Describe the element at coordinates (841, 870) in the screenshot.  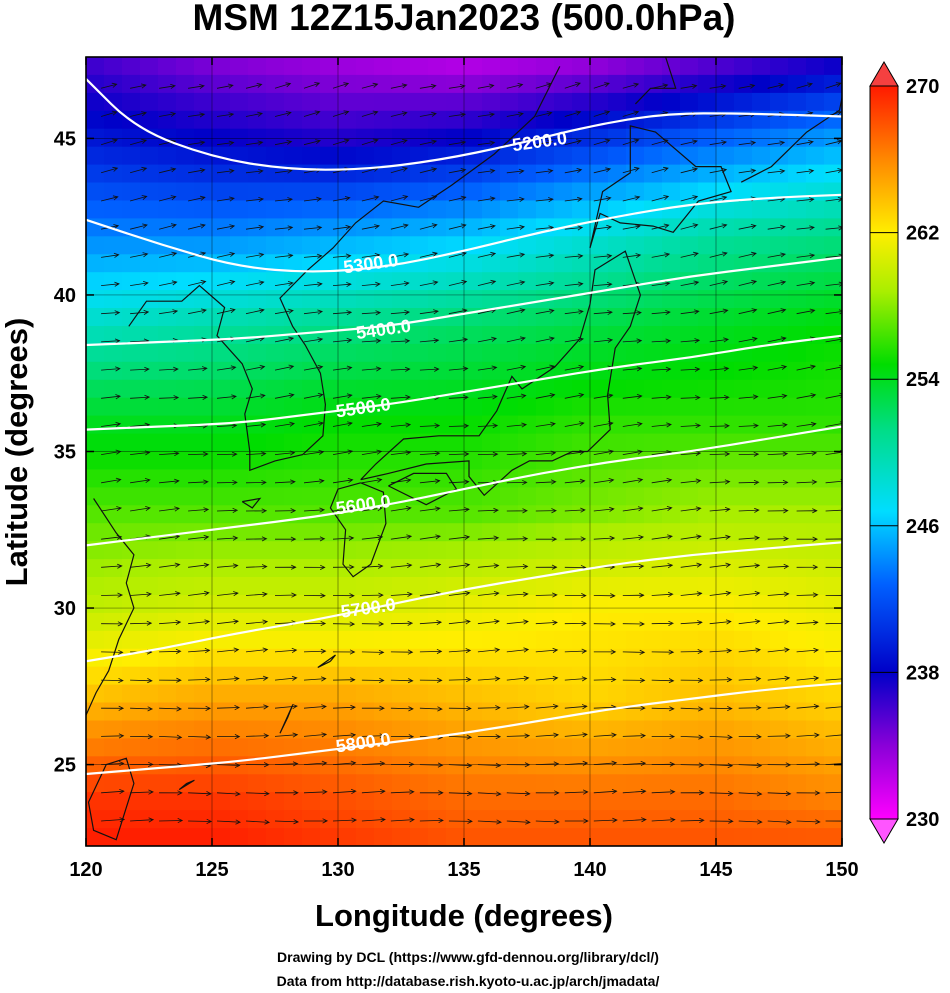
I see `x-tick-label: 150` at that location.